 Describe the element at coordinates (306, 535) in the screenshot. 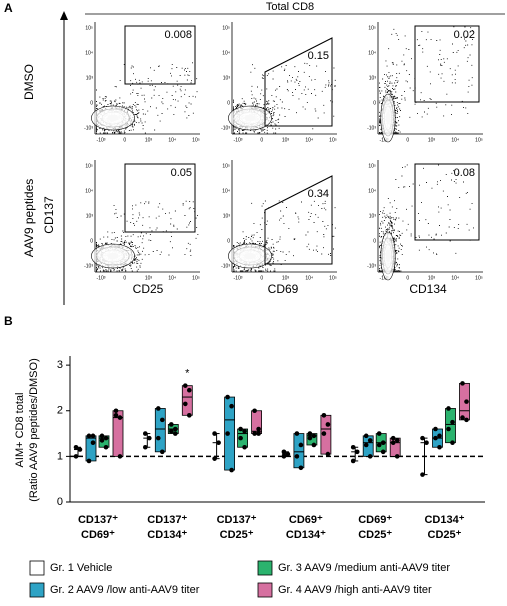

I see `x-tick-label: CD134⁺` at that location.